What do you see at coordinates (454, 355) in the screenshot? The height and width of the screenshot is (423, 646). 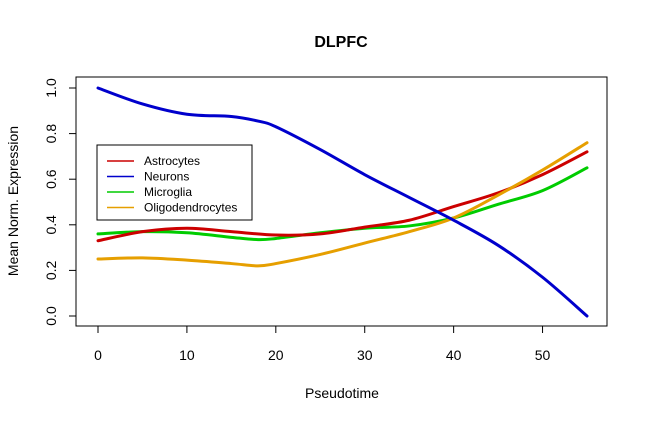 I see `x-tick-label: 40` at bounding box center [454, 355].